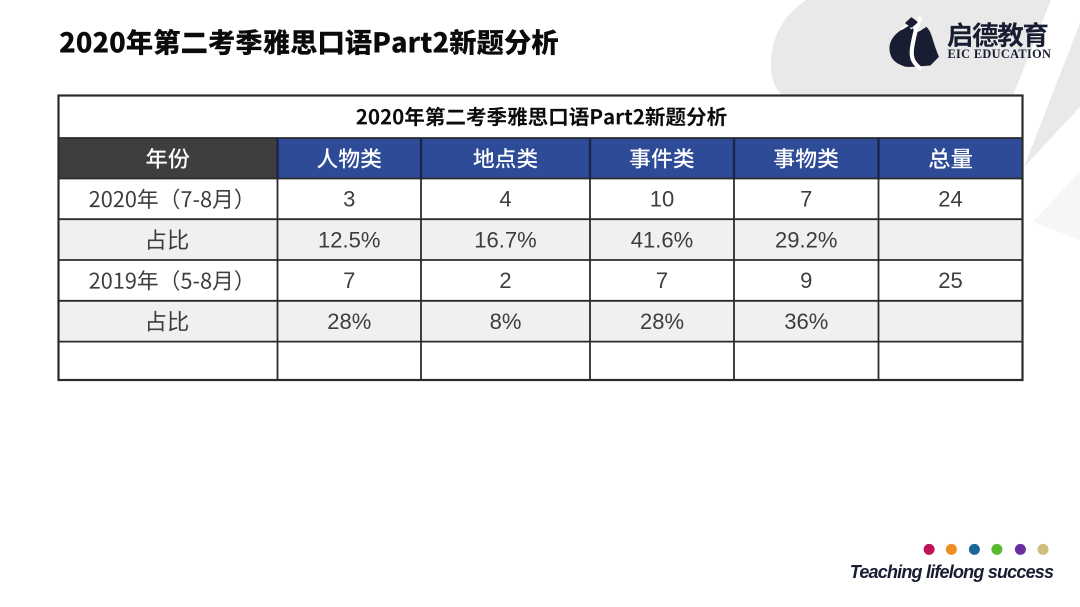  I want to click on svg-text: 25, so click(950, 280).